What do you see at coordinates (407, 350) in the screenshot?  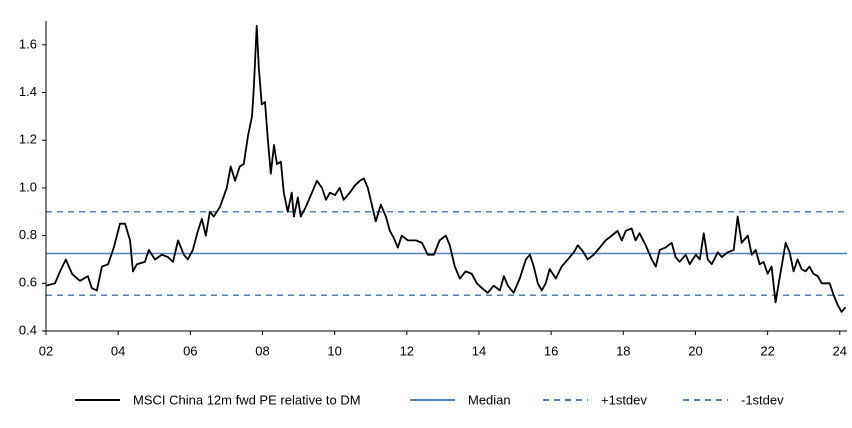 I see `x-tick-label: 12` at bounding box center [407, 350].